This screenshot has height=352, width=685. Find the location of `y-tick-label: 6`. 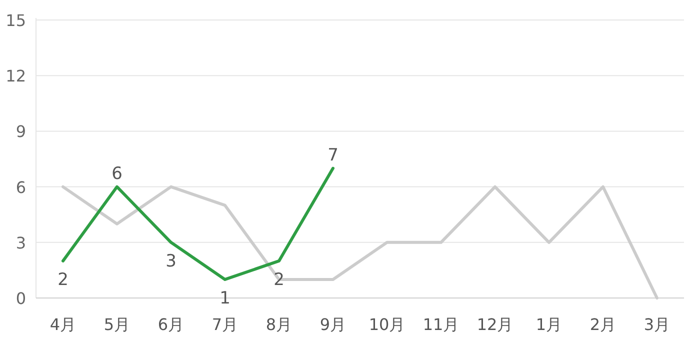

y-tick-label: 6 is located at coordinates (21, 187).